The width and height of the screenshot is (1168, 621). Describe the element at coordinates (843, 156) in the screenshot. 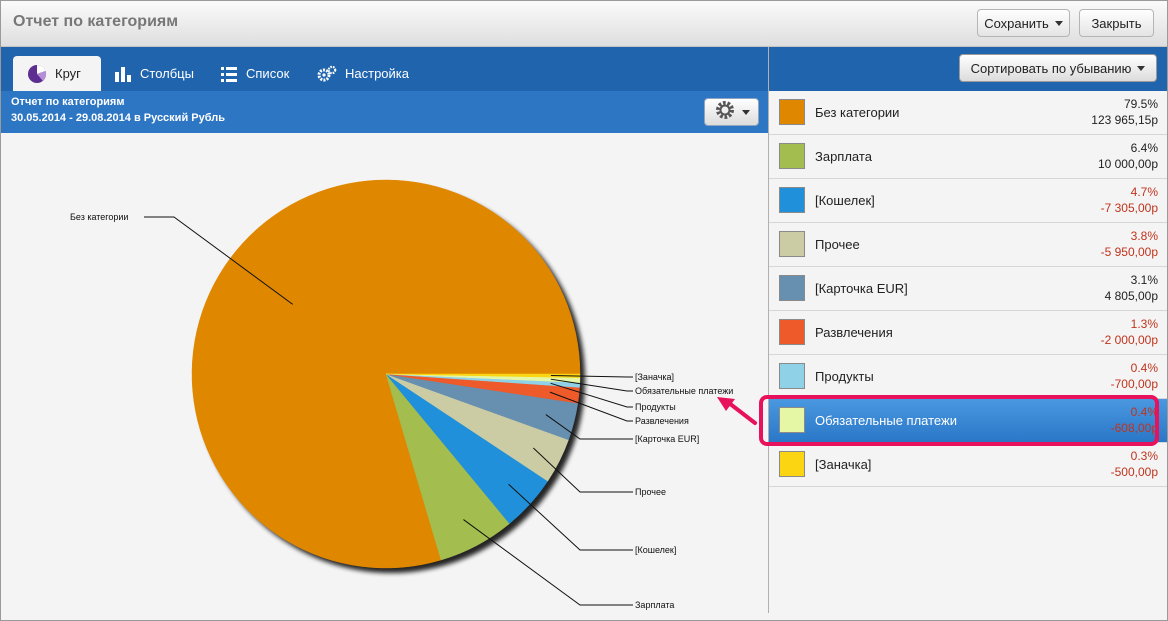

I see `category-name: Зарплата` at that location.